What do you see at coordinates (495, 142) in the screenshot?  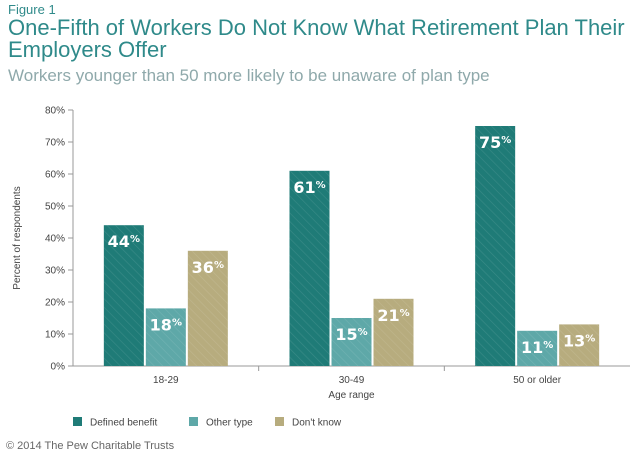 I see `bar-value-label: 75%` at bounding box center [495, 142].